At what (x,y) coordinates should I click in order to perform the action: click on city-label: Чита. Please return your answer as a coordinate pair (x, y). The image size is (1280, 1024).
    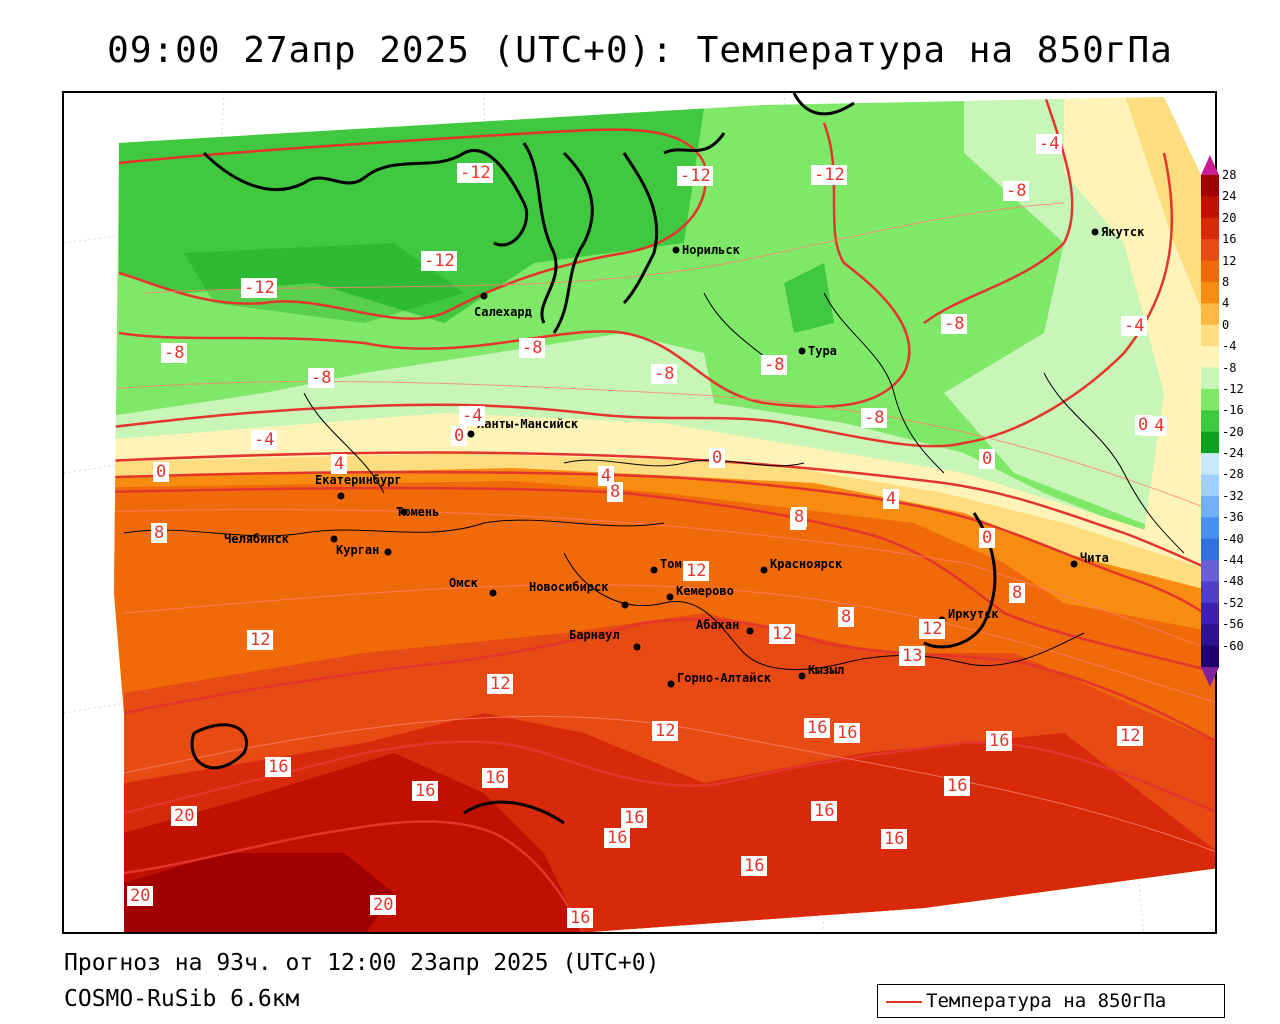
    Looking at the image, I should click on (1094, 558).